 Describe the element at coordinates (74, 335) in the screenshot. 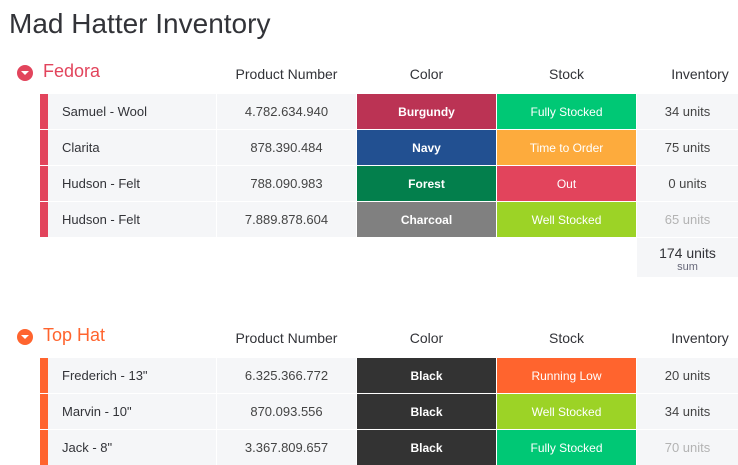

I see `group-title: Top Hat` at that location.